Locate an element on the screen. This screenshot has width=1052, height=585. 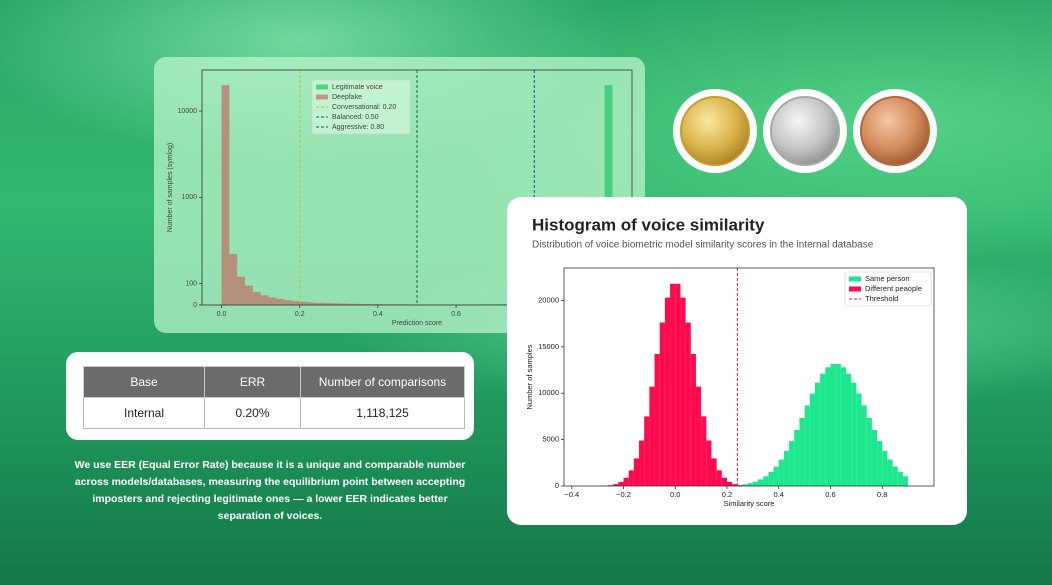
medals is located at coordinates (805, 131).